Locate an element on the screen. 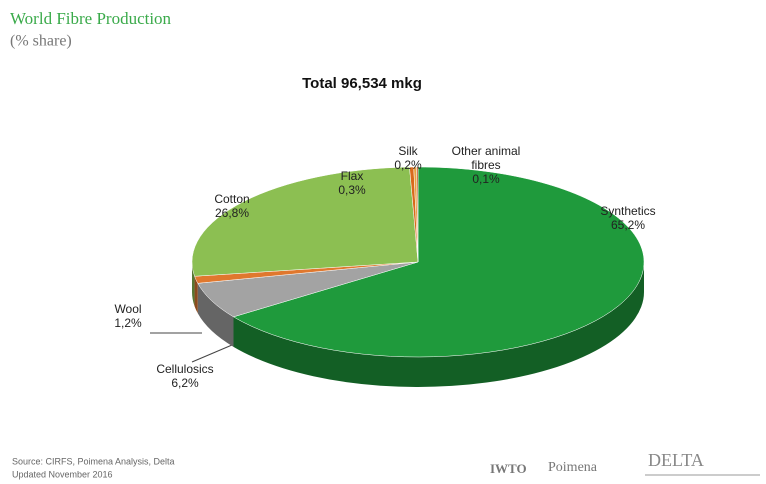 The image size is (766, 484). leader-line is located at coordinates (212, 353).